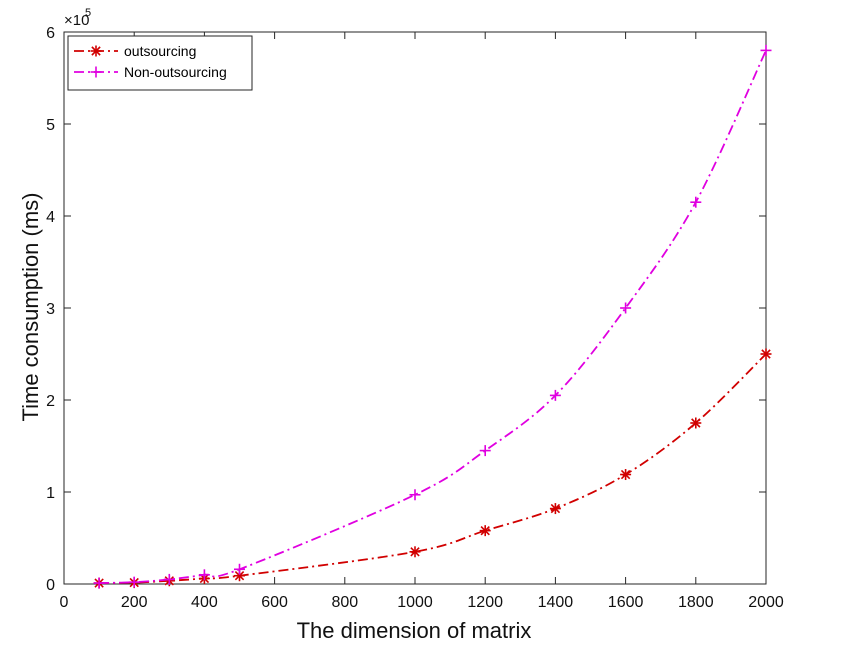  Describe the element at coordinates (50, 401) in the screenshot. I see `y-tick-label: 2` at that location.